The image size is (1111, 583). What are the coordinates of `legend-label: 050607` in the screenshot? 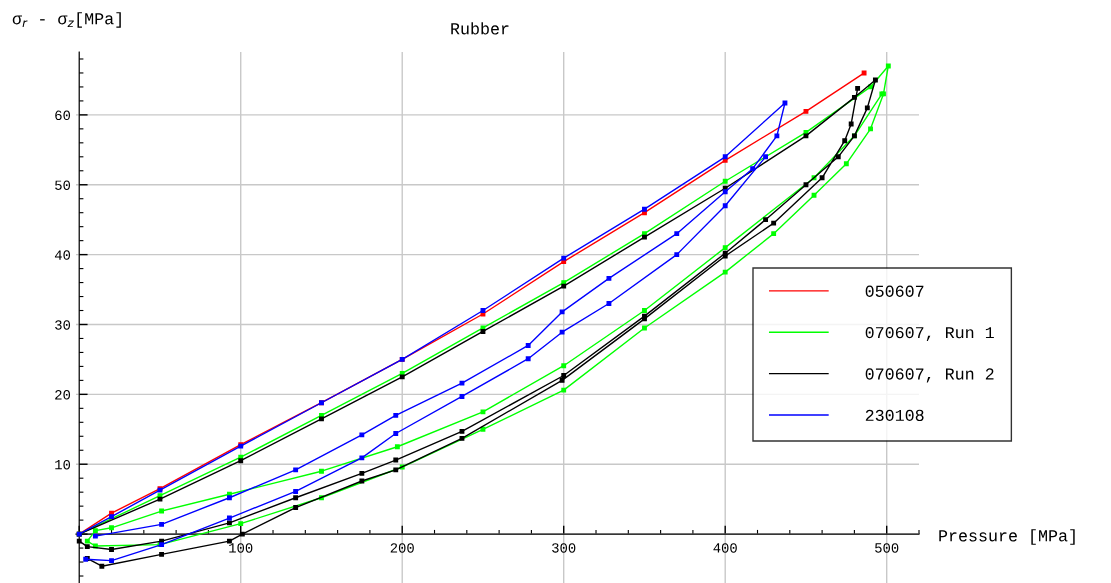 It's located at (894, 291).